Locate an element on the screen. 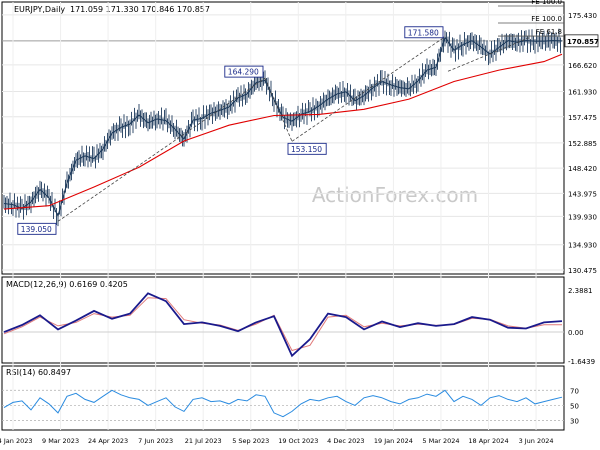  rsi-tick-label: 50 is located at coordinates (574, 406).